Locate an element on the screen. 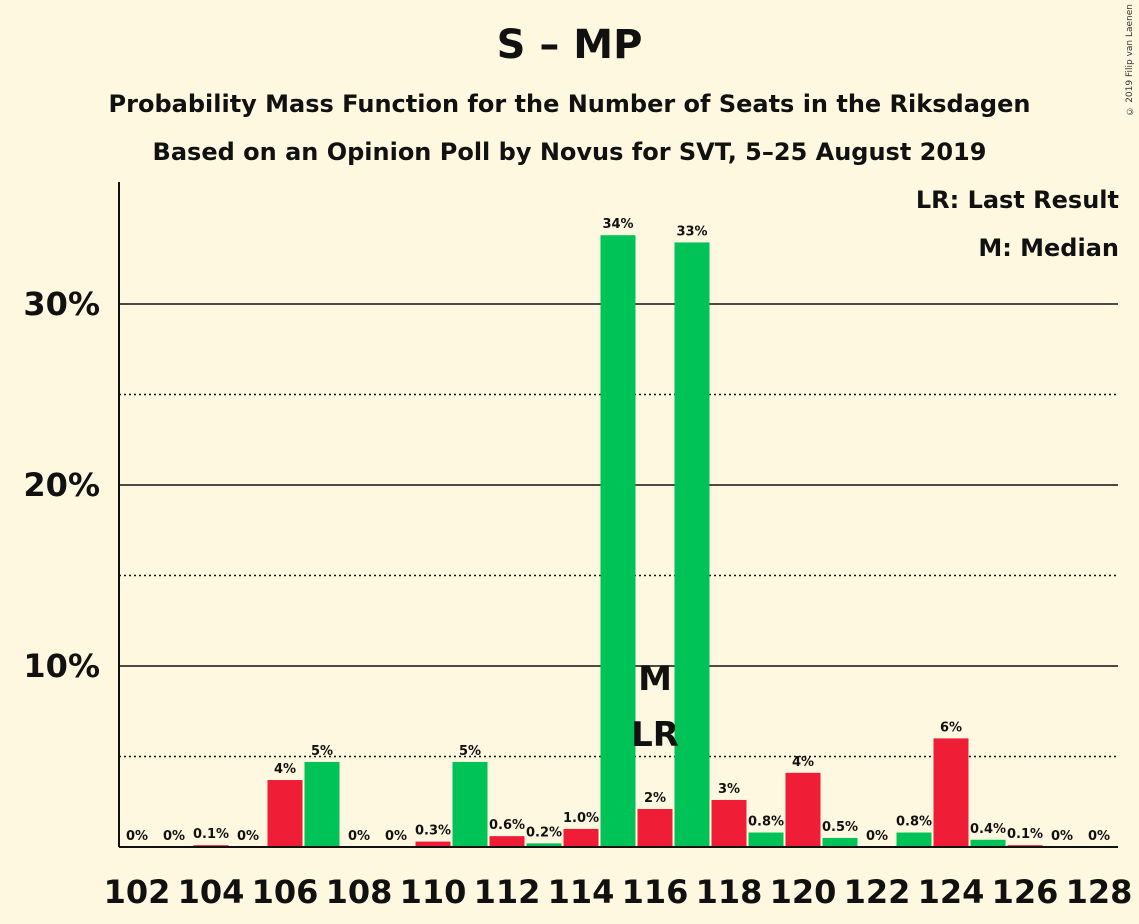  chart-title: S – MP is located at coordinates (569, 45).